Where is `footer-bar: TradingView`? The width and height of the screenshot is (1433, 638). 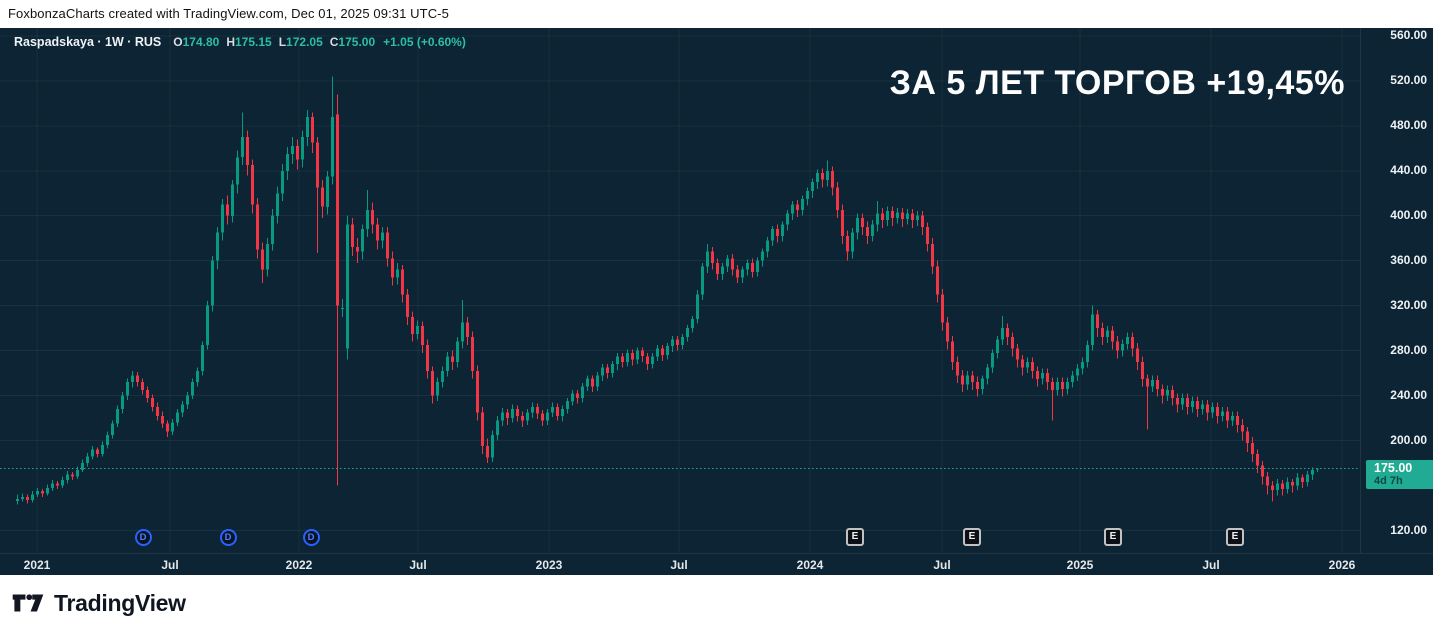
footer-bar: TradingView is located at coordinates (716, 606).